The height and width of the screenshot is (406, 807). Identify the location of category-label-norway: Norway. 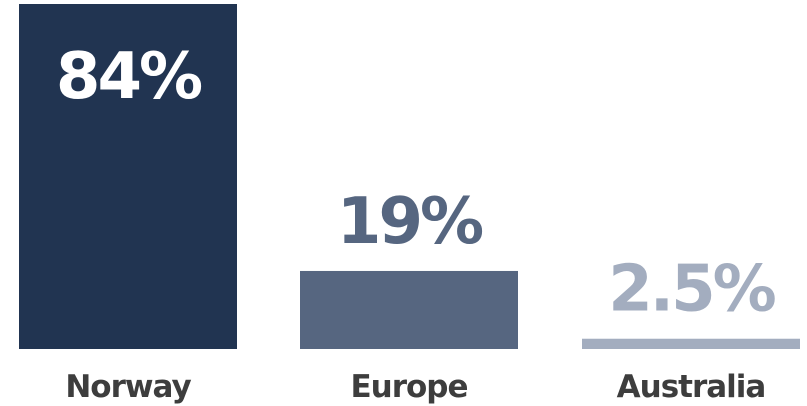
(128, 387).